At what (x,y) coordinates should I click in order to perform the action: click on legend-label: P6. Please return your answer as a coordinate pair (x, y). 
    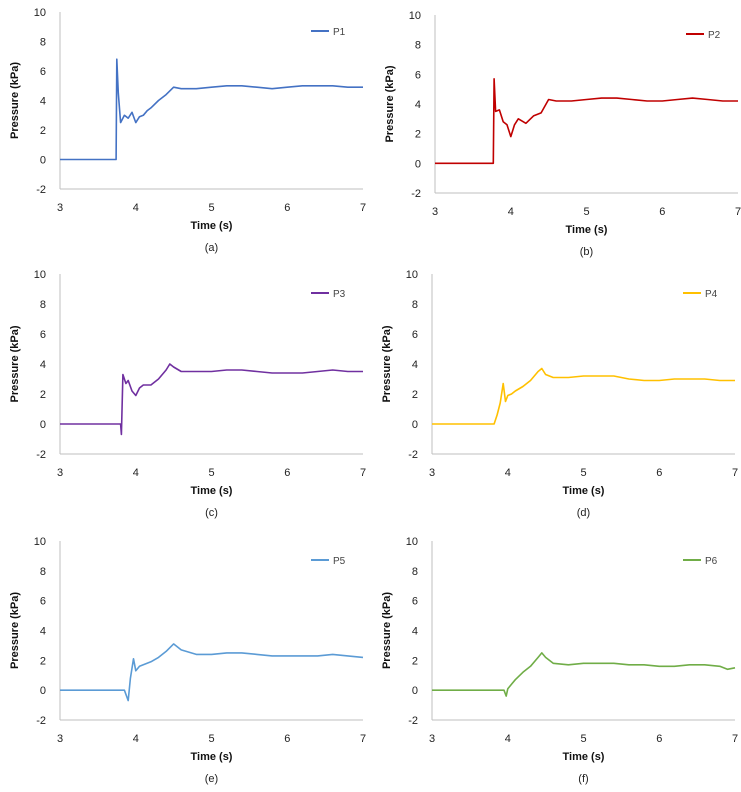
    Looking at the image, I should click on (711, 561).